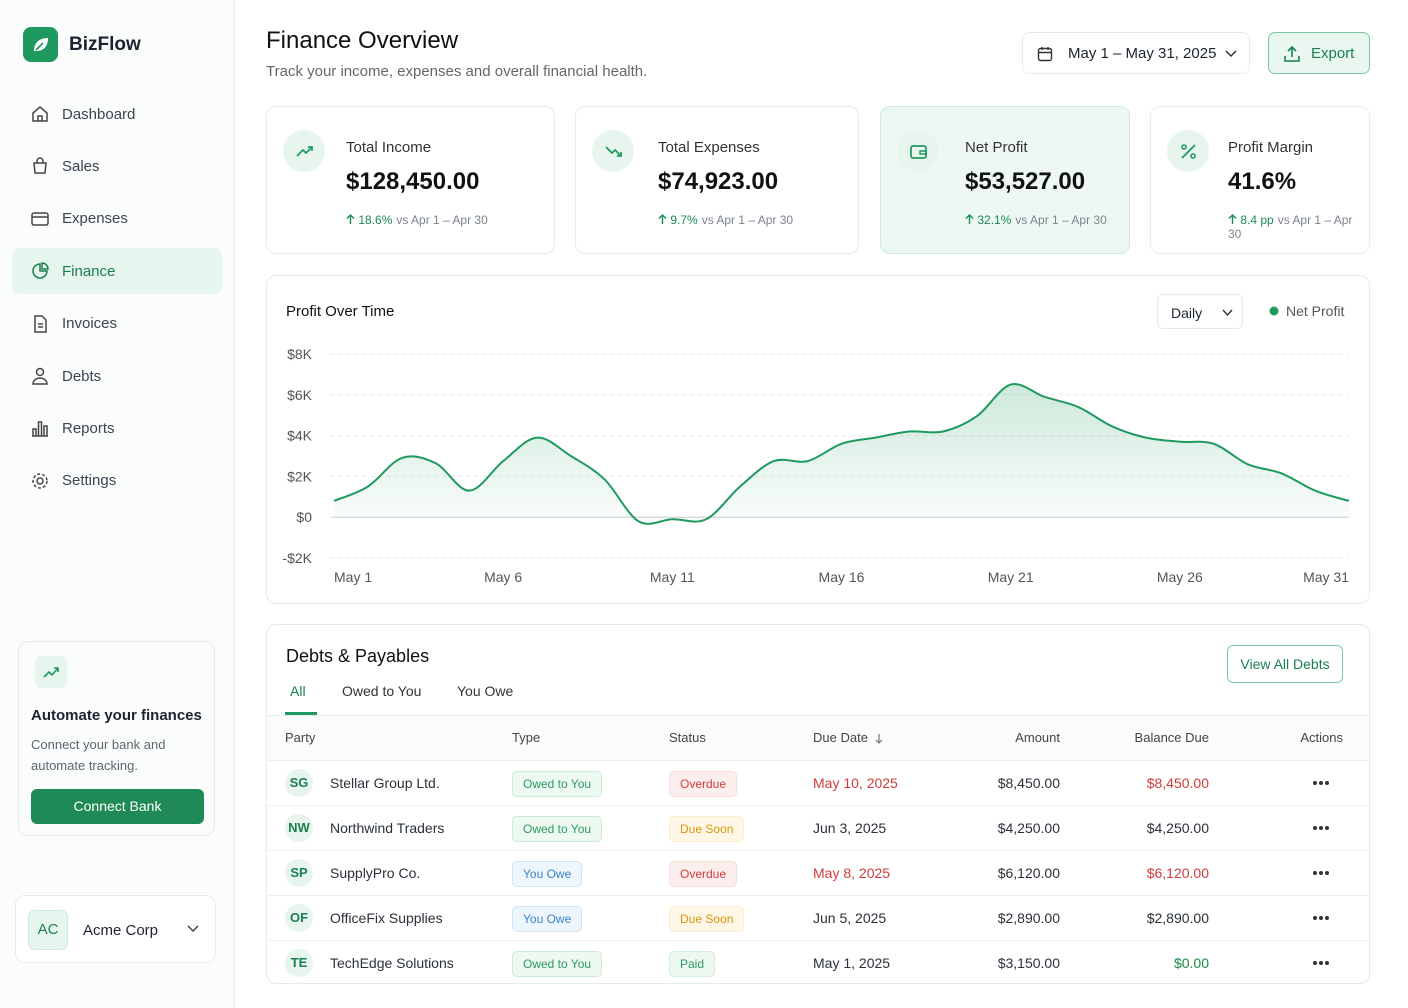  I want to click on tab: You Owe, so click(485, 691).